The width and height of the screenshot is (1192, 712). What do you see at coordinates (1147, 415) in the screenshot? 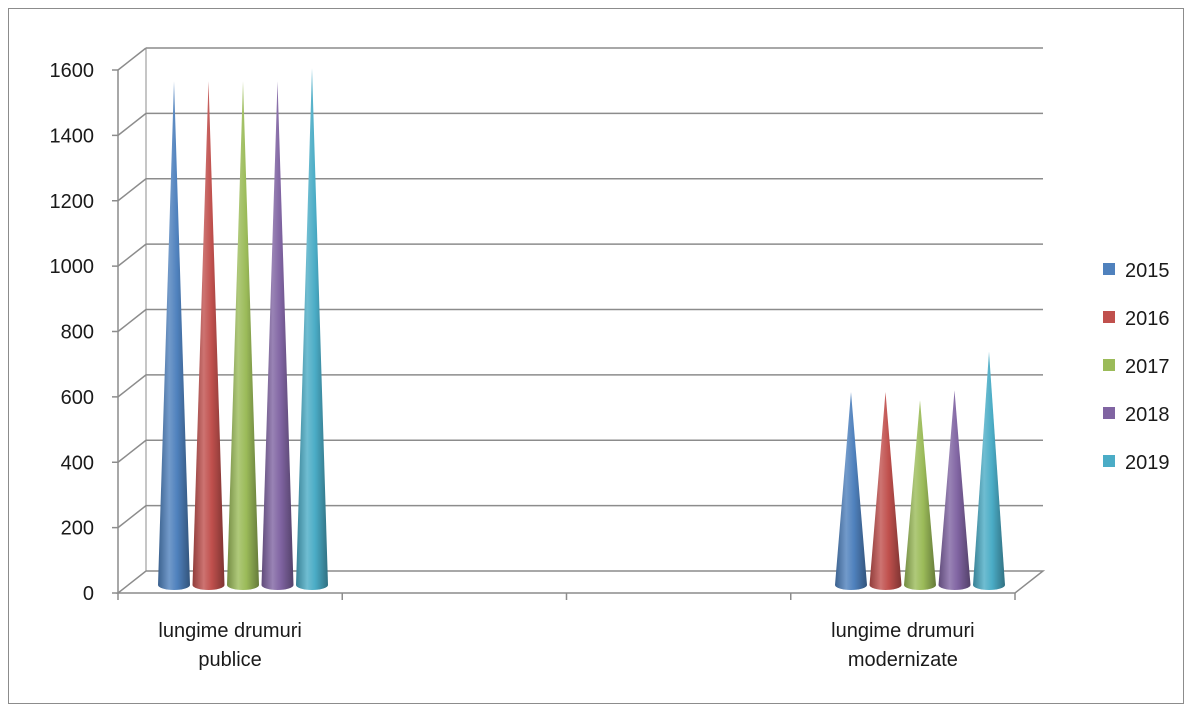
I see `legend-label: 2018` at bounding box center [1147, 415].